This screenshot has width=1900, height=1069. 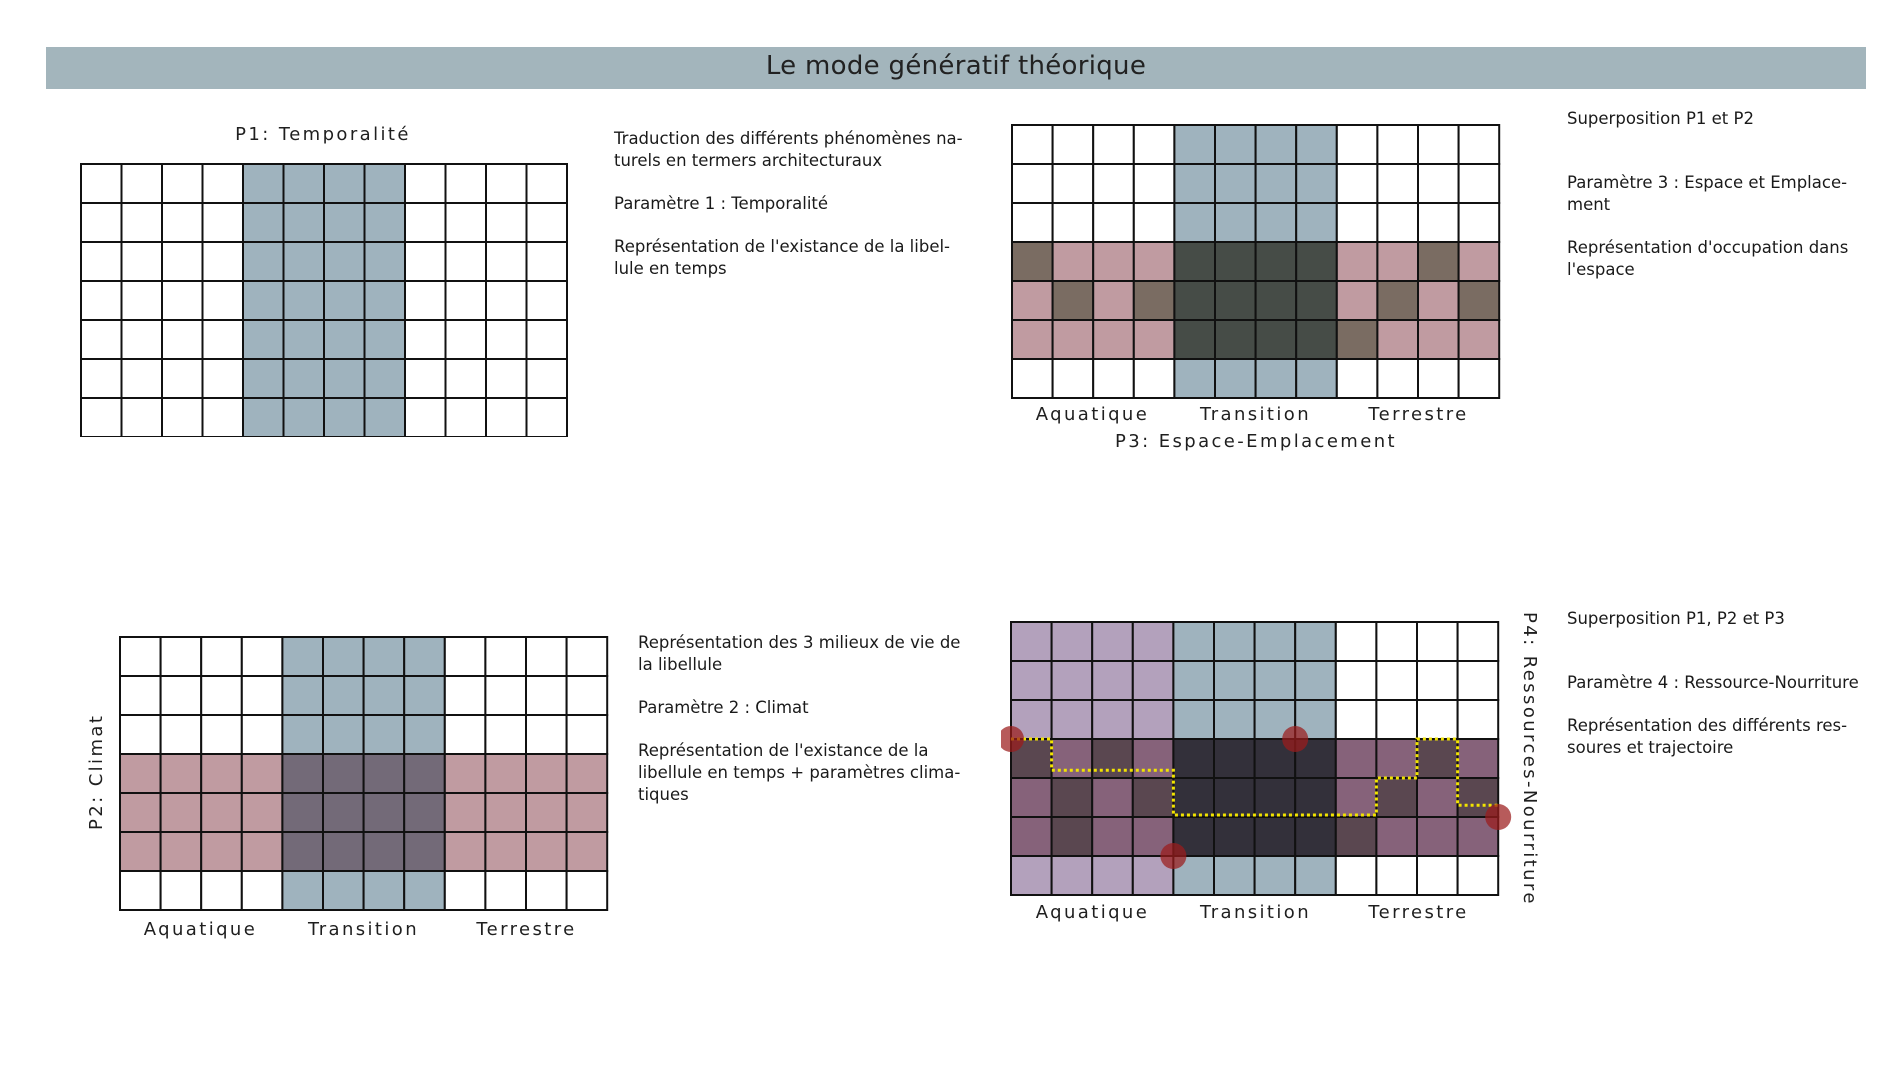 I want to click on p1-cell-r5-c2, so click(x=182, y=378).